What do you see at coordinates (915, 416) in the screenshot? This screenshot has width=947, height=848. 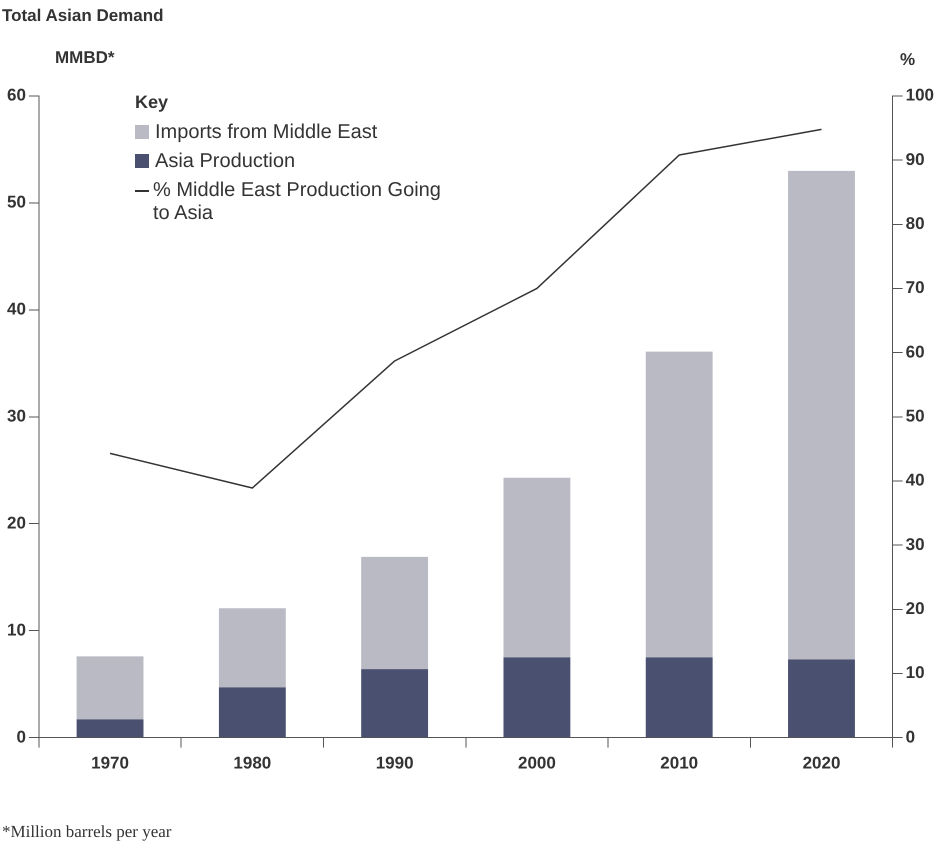 I see `y2-tick-label: 50` at bounding box center [915, 416].